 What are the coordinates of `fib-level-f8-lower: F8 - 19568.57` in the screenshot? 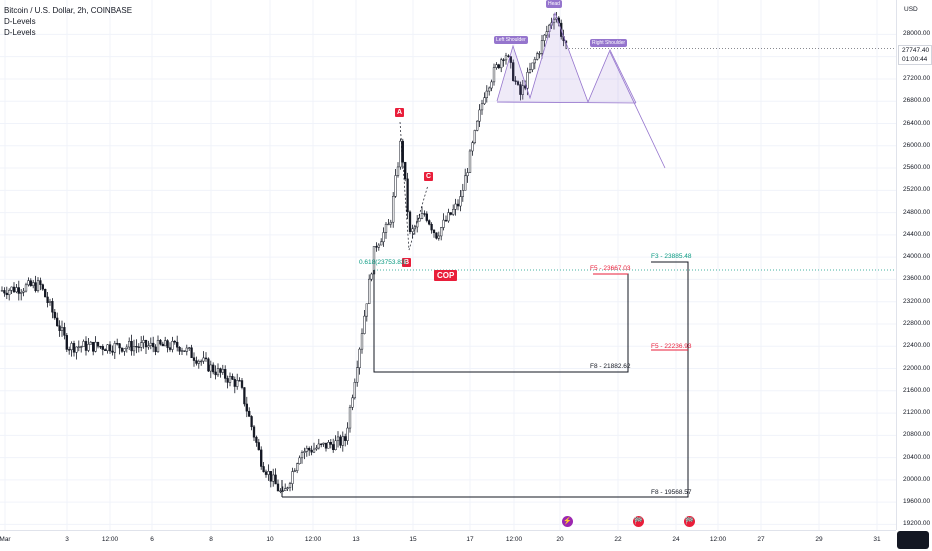 It's located at (671, 492).